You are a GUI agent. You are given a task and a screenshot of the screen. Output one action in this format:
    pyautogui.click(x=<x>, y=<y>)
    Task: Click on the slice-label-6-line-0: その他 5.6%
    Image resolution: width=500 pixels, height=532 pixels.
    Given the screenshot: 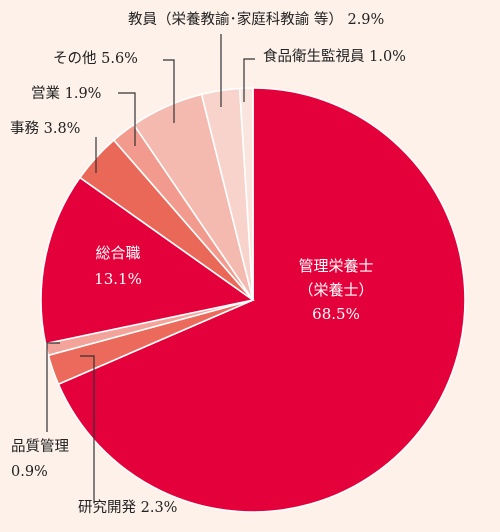 What is the action you would take?
    pyautogui.click(x=95, y=58)
    